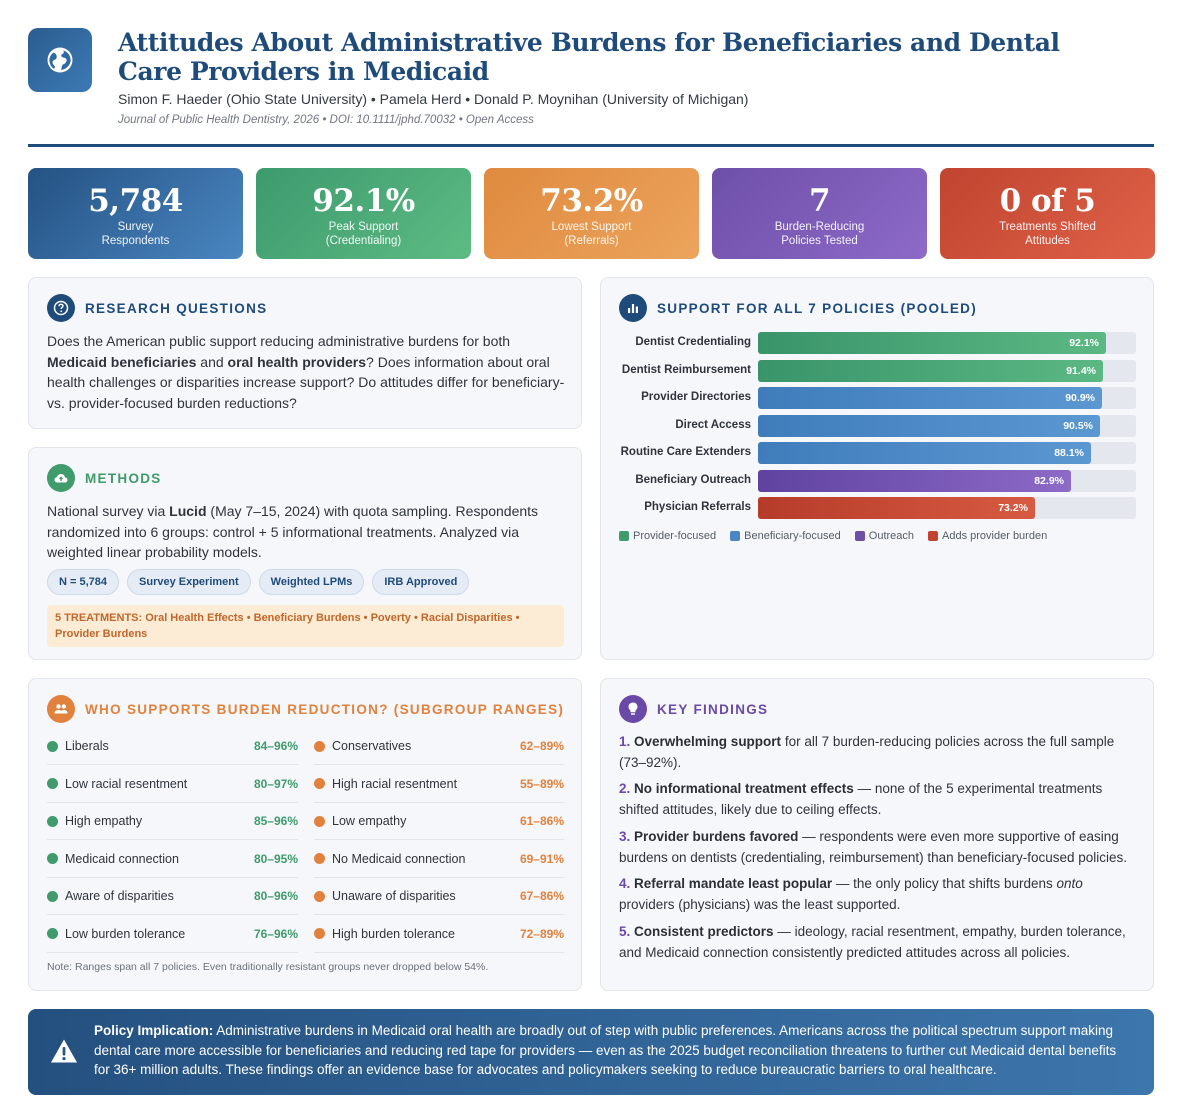  What do you see at coordinates (625, 788) in the screenshot?
I see `finding-number: 2.` at bounding box center [625, 788].